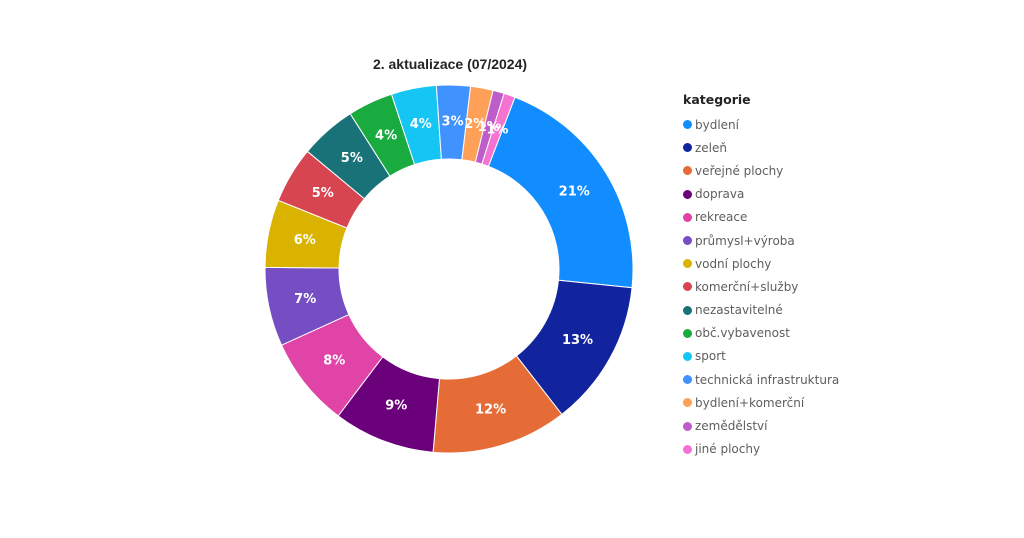  Describe the element at coordinates (813, 402) in the screenshot. I see `legend-item: bydlení+komerční` at that location.